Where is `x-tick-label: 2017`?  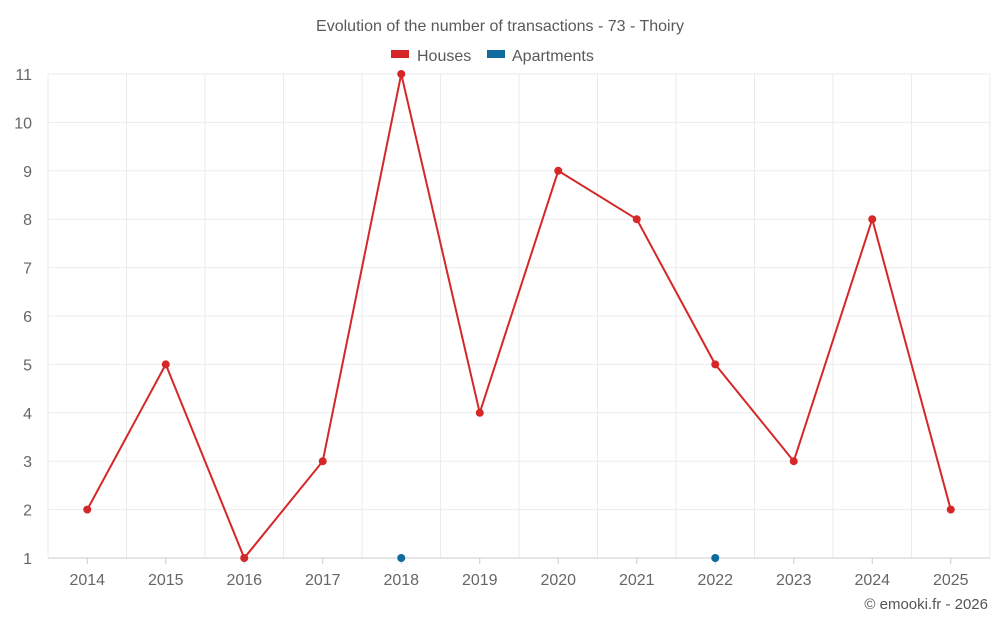
x-tick-label: 2017 is located at coordinates (323, 580).